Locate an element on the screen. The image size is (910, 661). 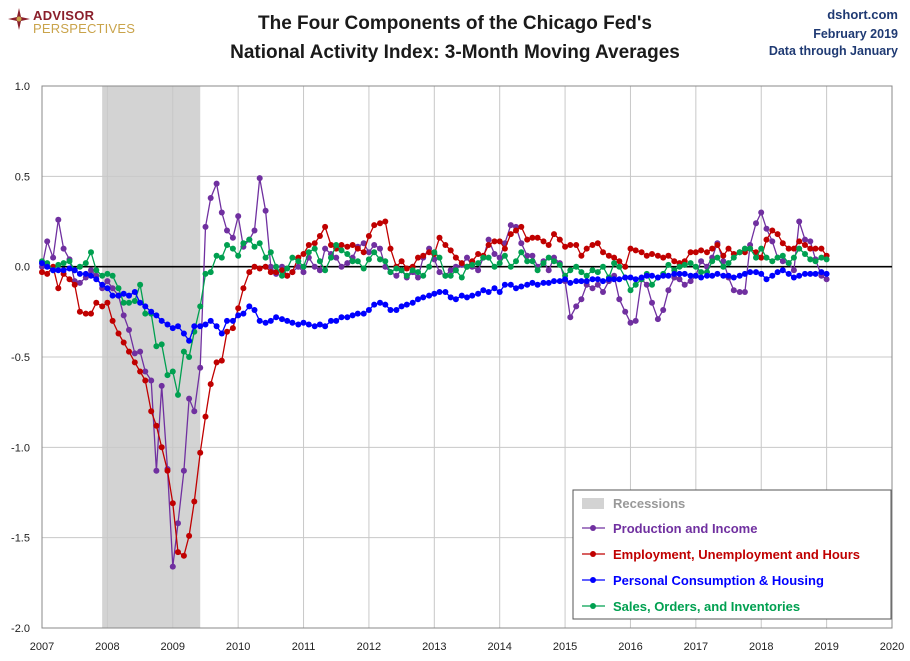
y-tick-label: -0.5 is located at coordinates (20, 358).